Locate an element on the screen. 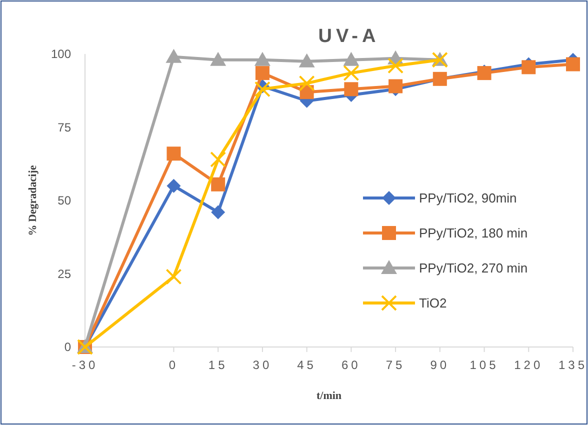 This screenshot has width=588, height=425. y-axis-title: % Degradacije is located at coordinates (33, 200).